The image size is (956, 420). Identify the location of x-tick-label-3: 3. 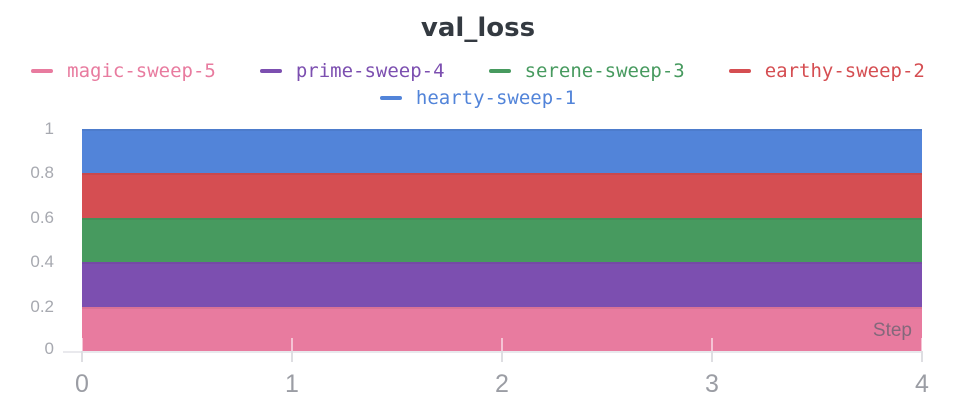
(712, 384).